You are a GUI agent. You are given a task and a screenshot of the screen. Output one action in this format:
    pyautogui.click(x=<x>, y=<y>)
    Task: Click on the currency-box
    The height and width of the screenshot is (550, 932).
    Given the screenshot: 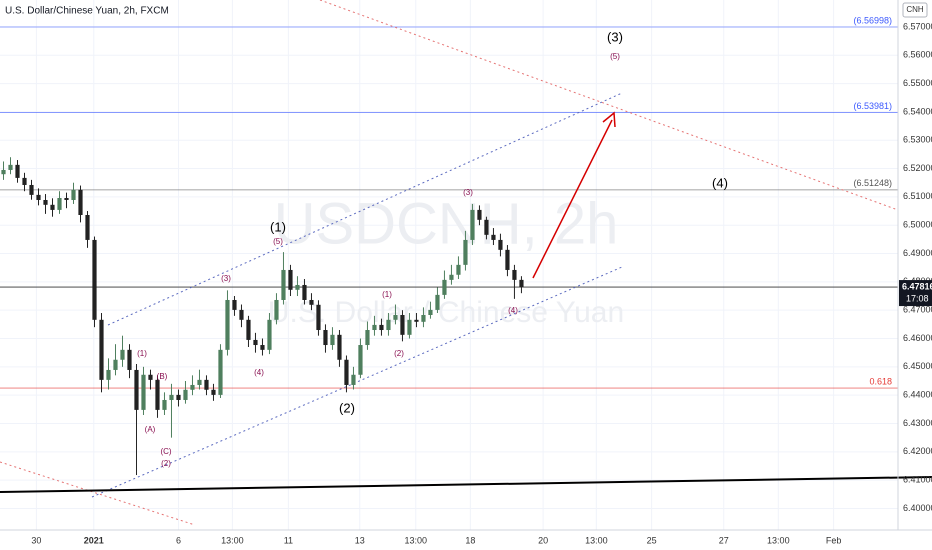 What is the action you would take?
    pyautogui.click(x=915, y=10)
    